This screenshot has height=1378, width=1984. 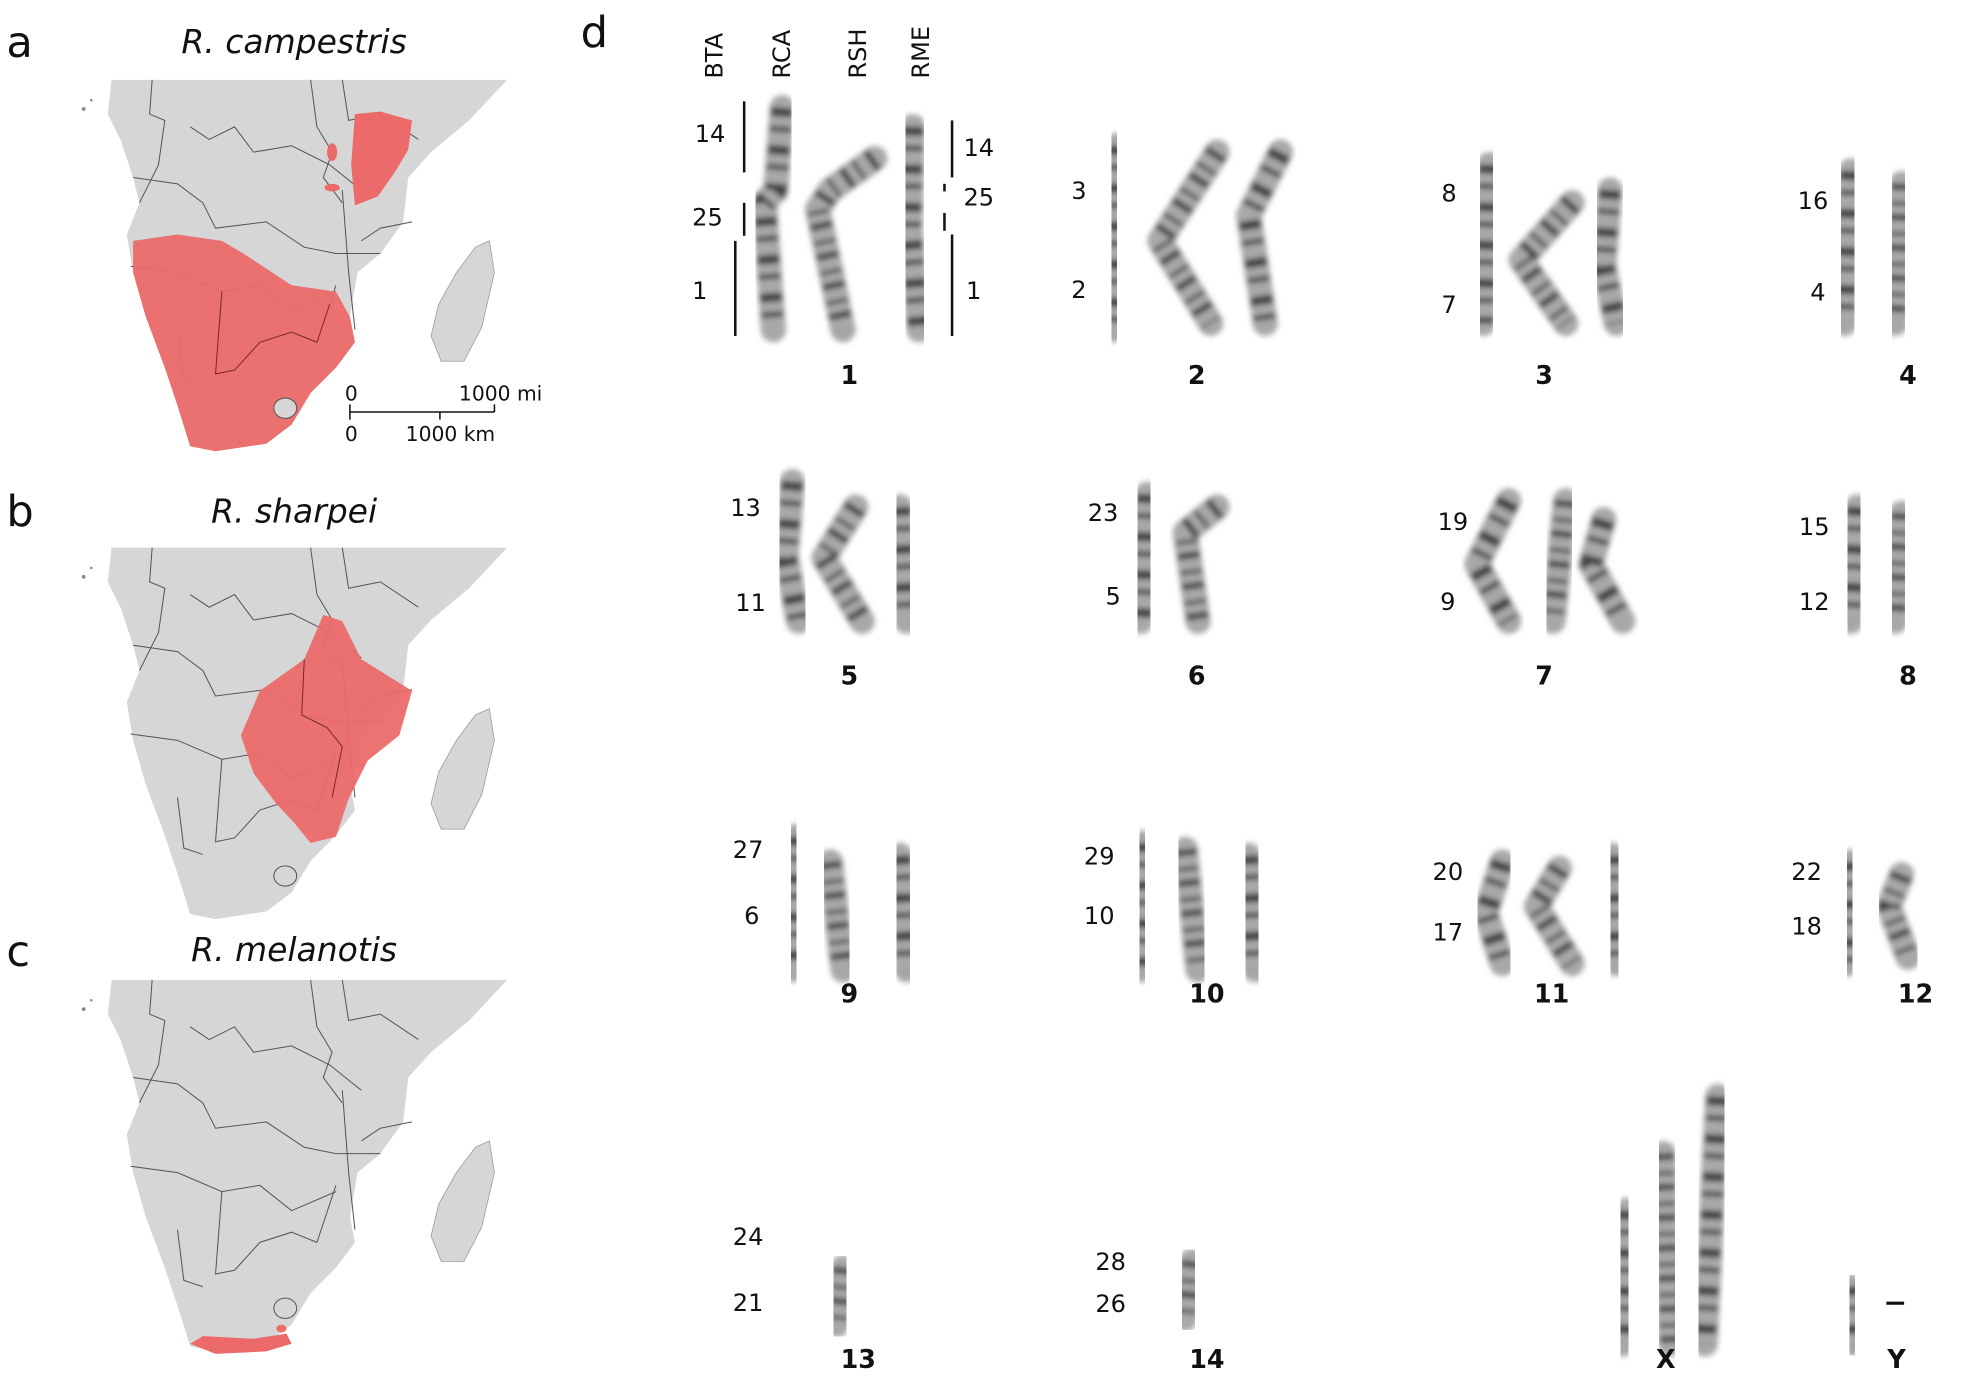 I want to click on scale-mi-zero: 0, so click(x=351, y=394).